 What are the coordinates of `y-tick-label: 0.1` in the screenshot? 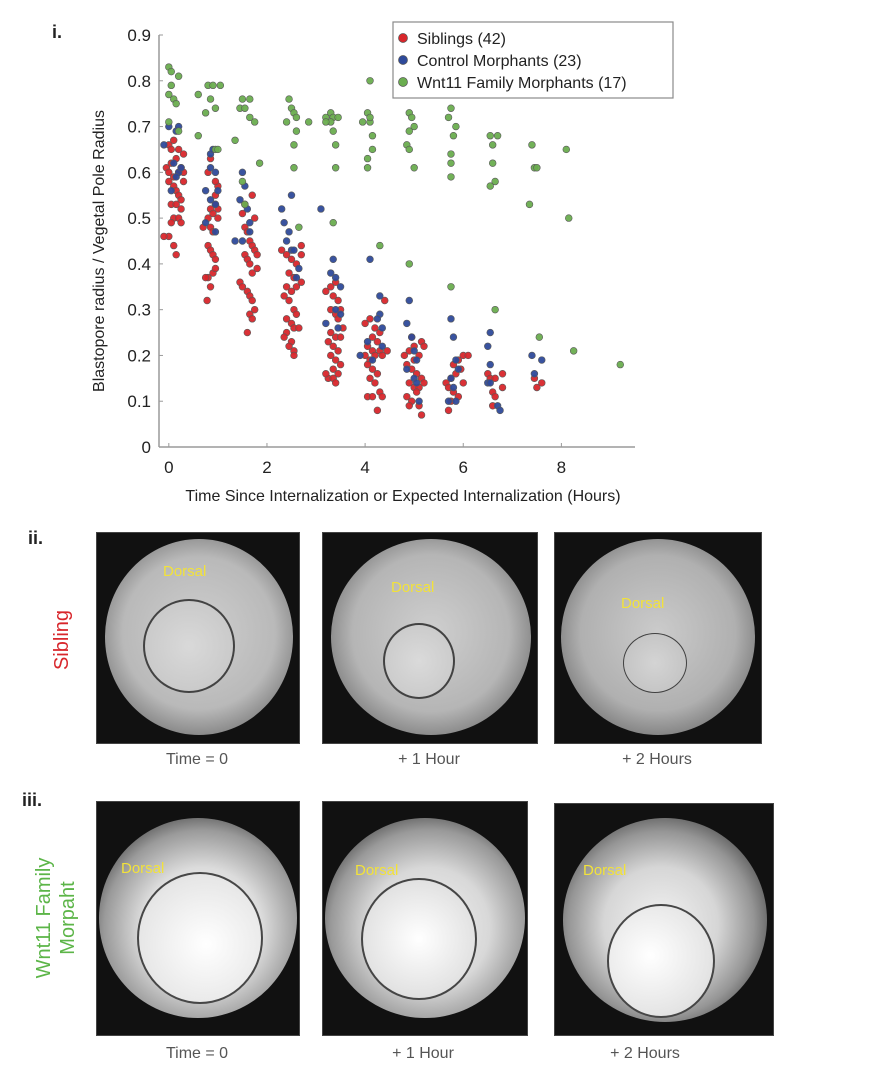 It's located at (139, 401).